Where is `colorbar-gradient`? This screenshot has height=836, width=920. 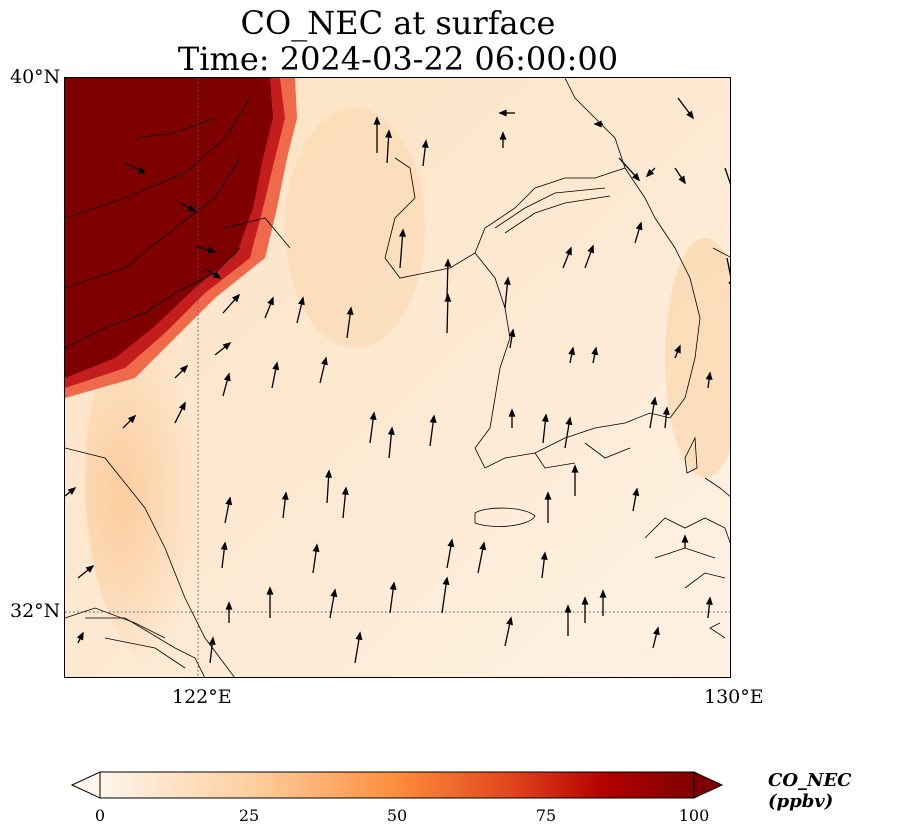 colorbar-gradient is located at coordinates (397, 785).